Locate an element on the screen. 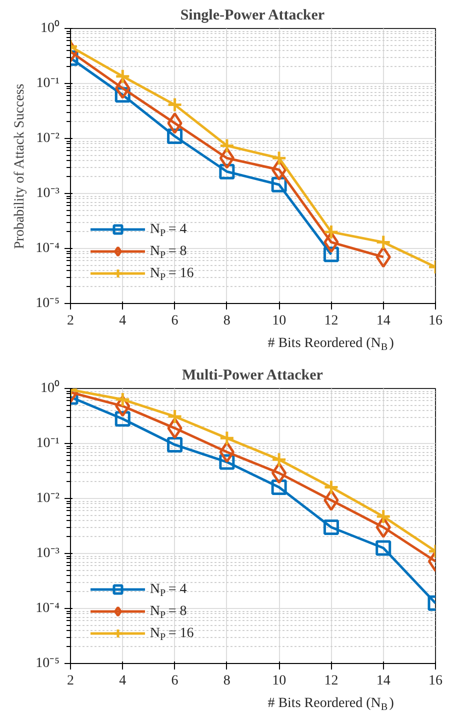  chart-title: Single-Power Attacker is located at coordinates (252, 16).